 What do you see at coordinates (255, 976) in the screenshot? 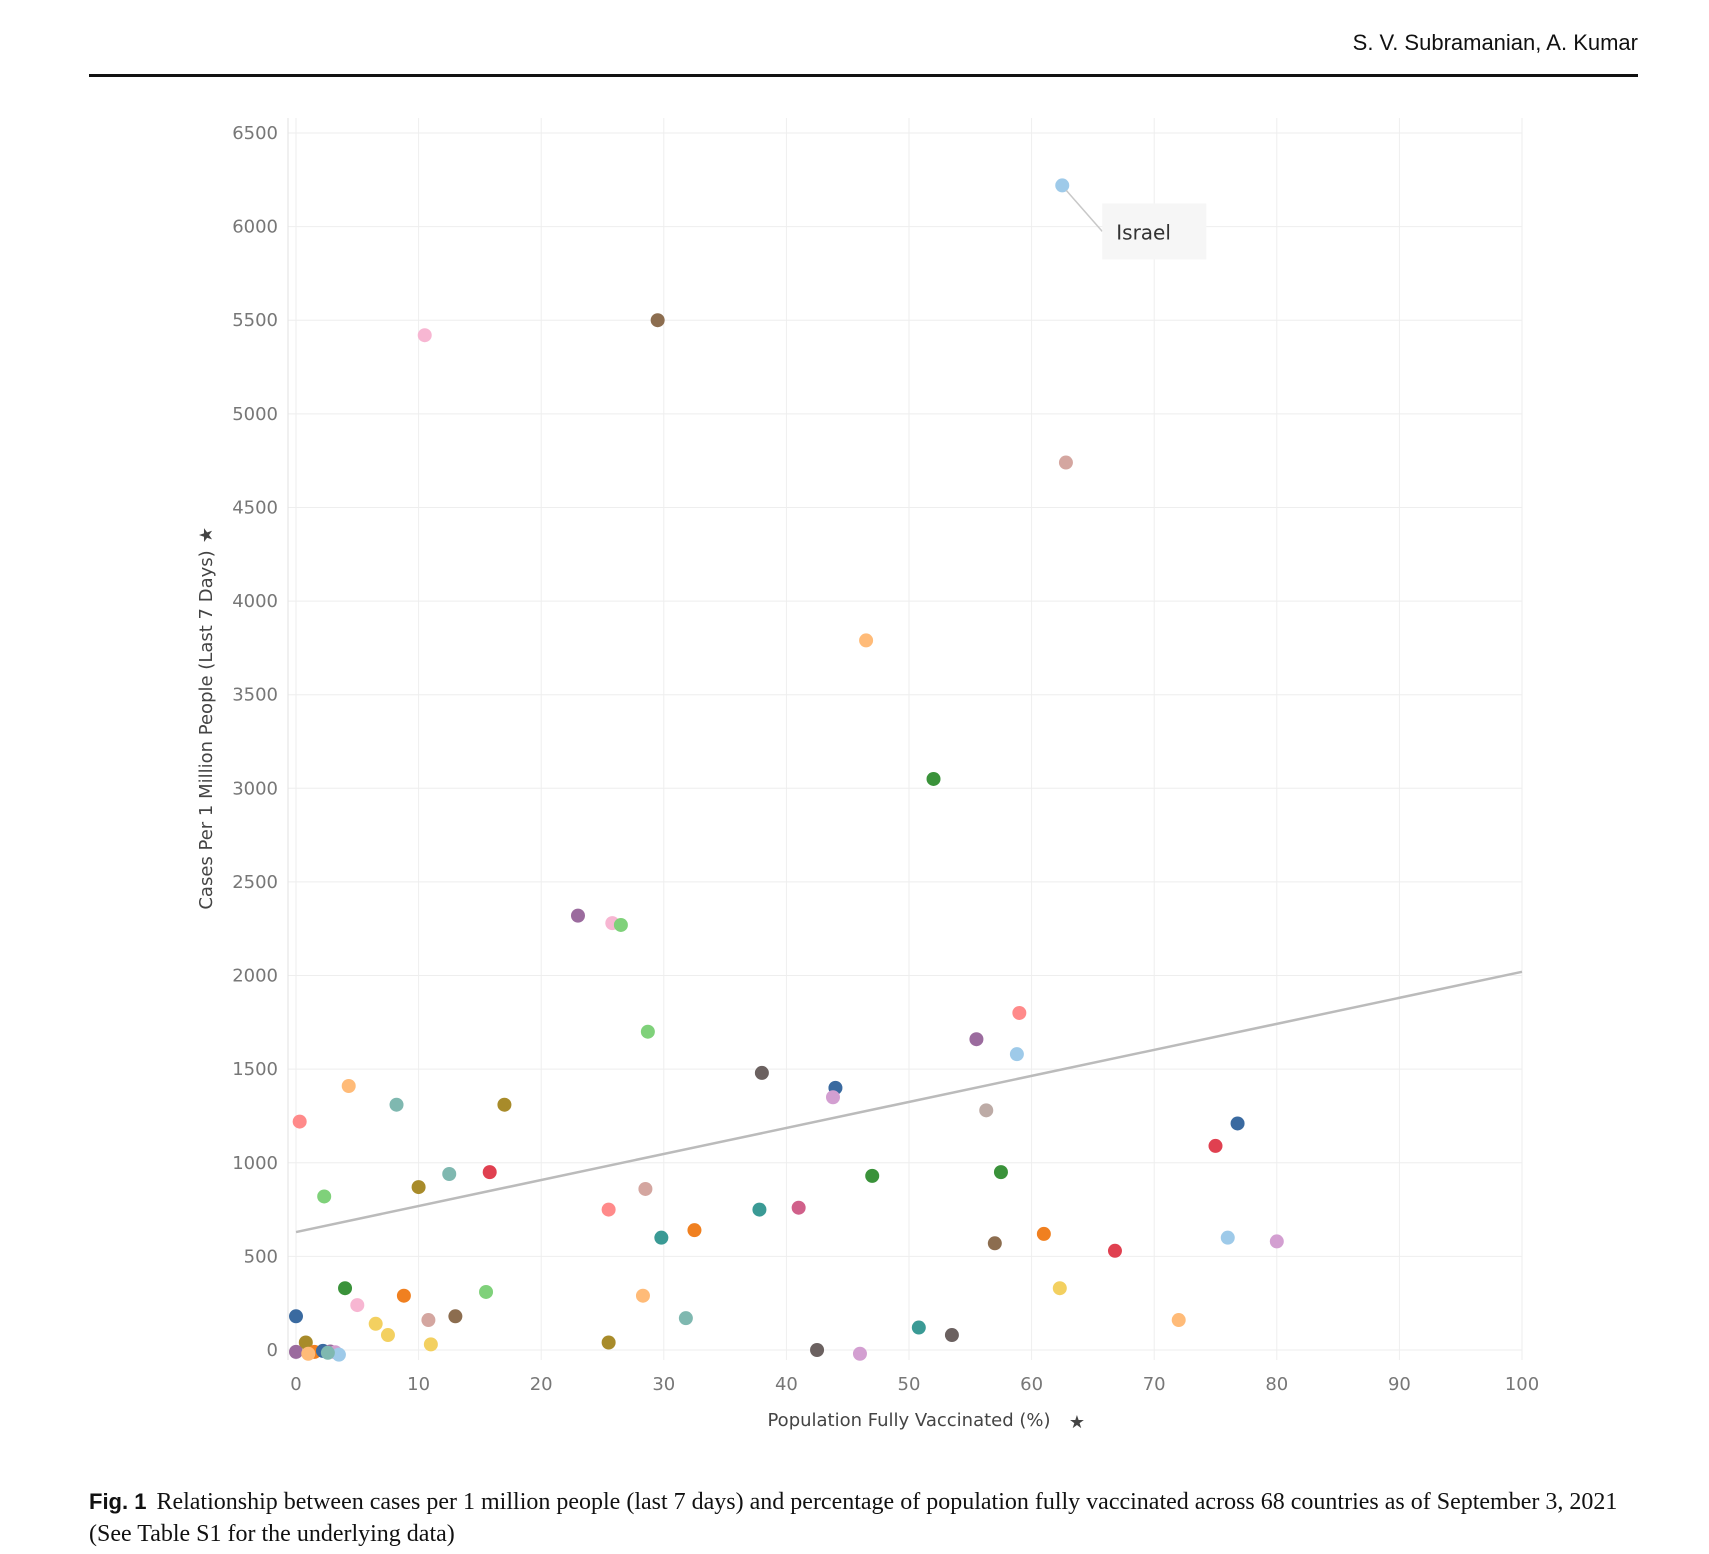
I see `y-tick-label: 2000` at bounding box center [255, 976].